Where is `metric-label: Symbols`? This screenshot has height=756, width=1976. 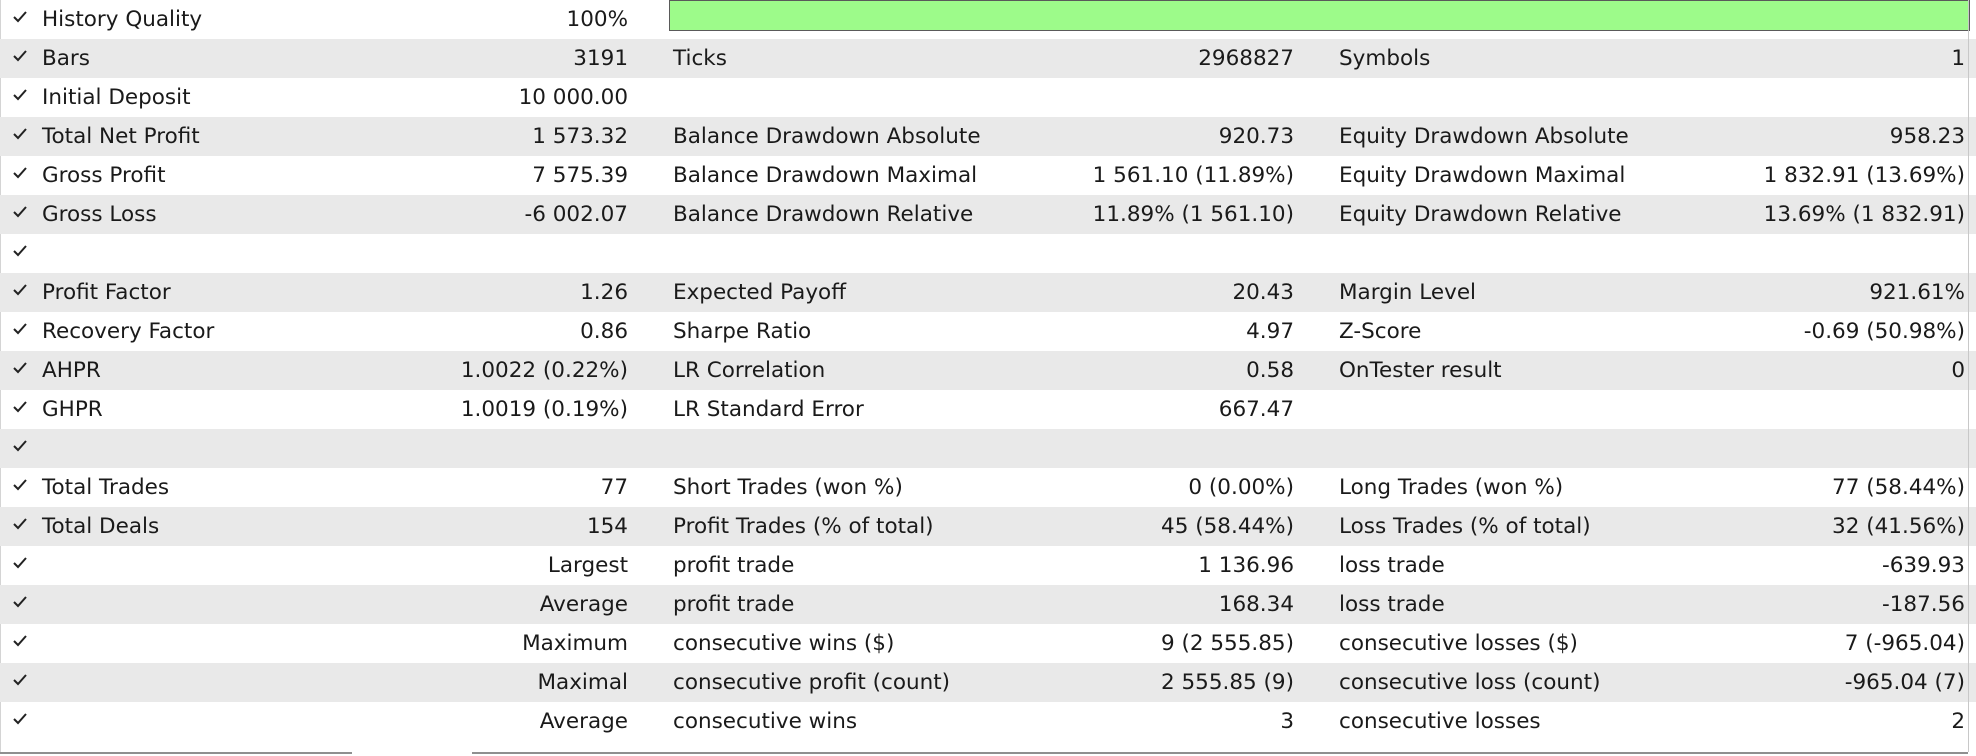 metric-label: Symbols is located at coordinates (1385, 58).